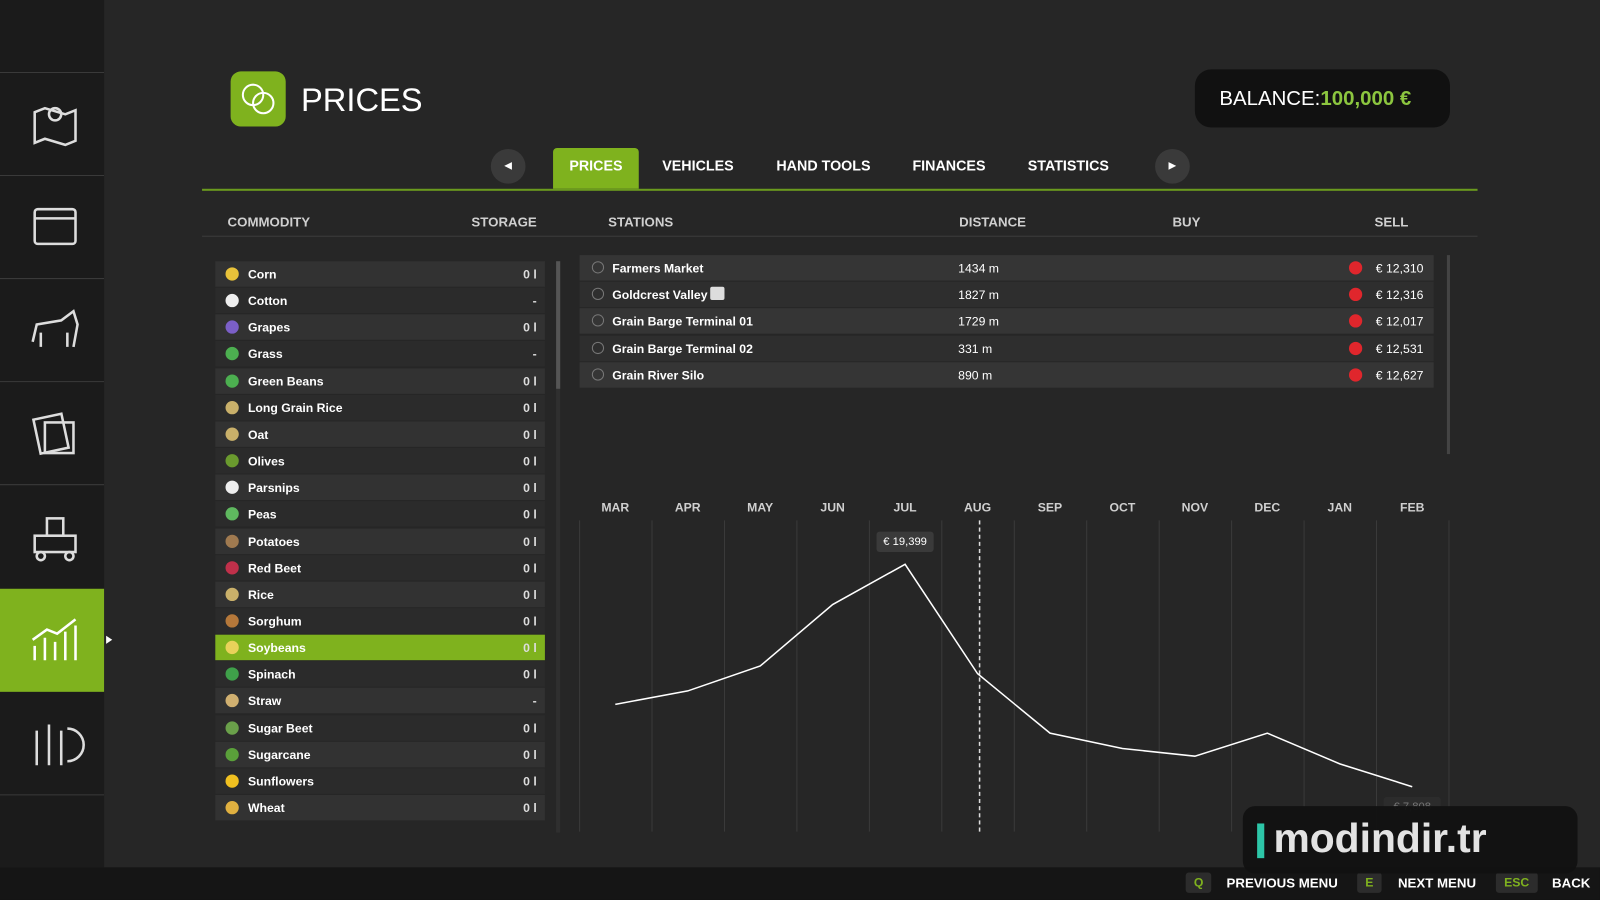 The image size is (1600, 900). Describe the element at coordinates (280, 728) in the screenshot. I see `commodity-name: Sugar Beet` at that location.